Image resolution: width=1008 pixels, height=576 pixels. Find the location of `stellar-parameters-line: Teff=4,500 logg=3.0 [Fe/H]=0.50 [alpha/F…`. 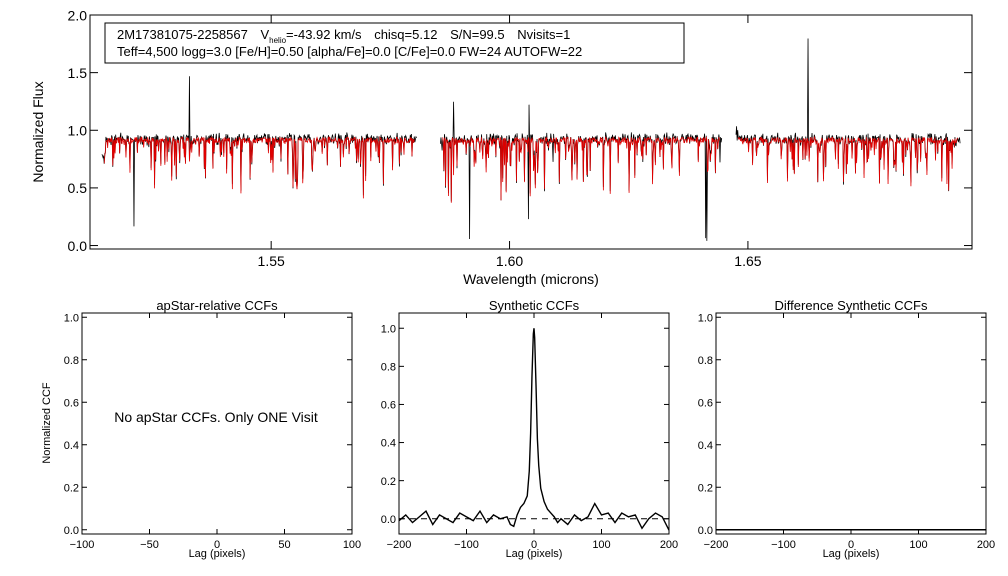

stellar-parameters-line: Teff=4,500 logg=3.0 [Fe/H]=0.50 [alpha/F… is located at coordinates (349, 51).